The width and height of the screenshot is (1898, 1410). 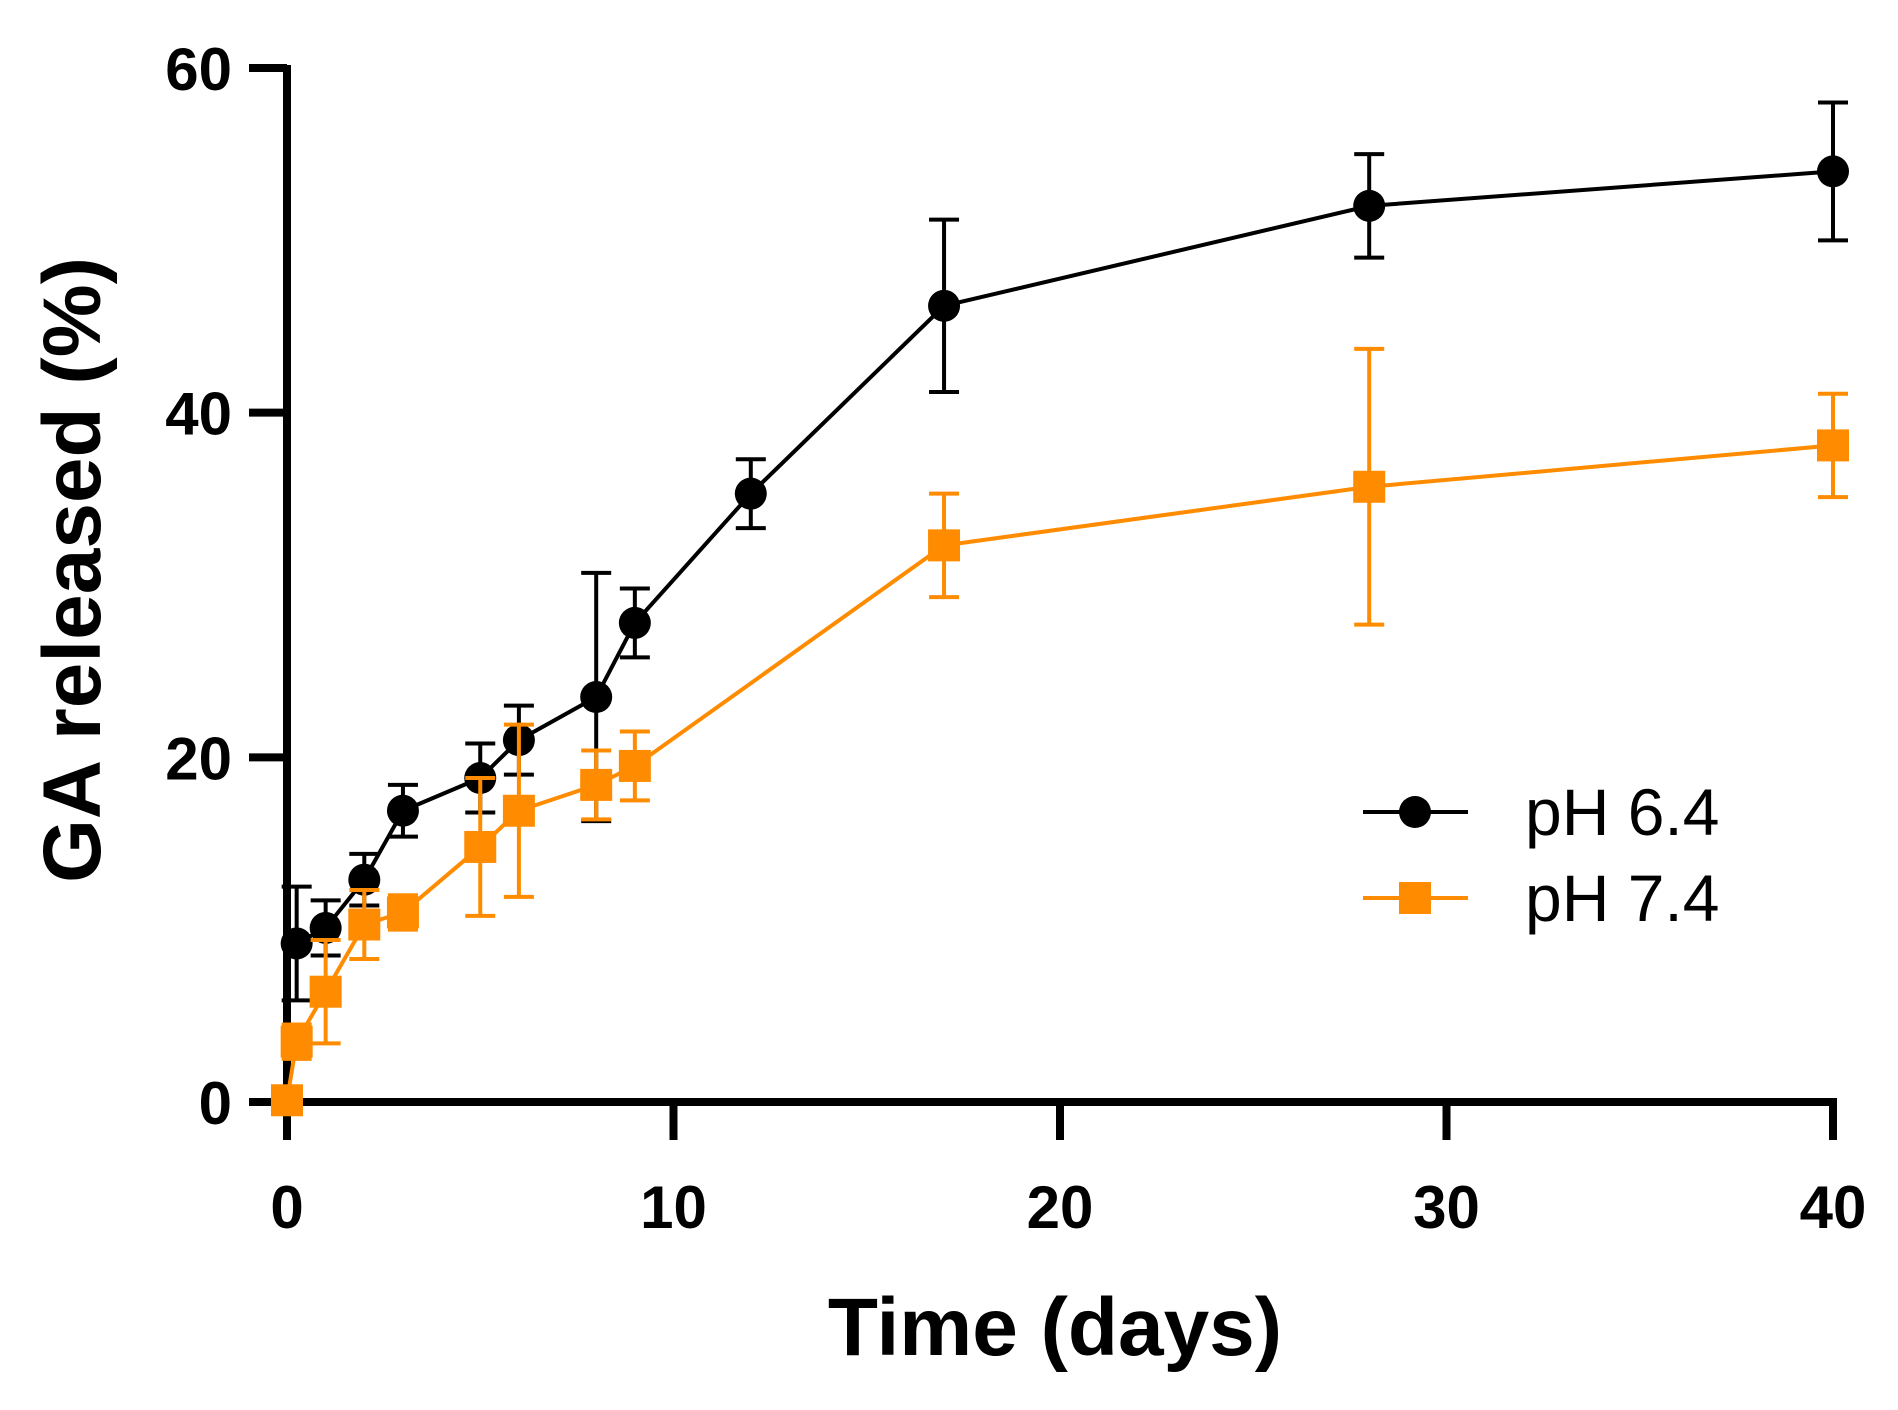 What do you see at coordinates (286, 1207) in the screenshot?
I see `x-tick-label: 0` at bounding box center [286, 1207].